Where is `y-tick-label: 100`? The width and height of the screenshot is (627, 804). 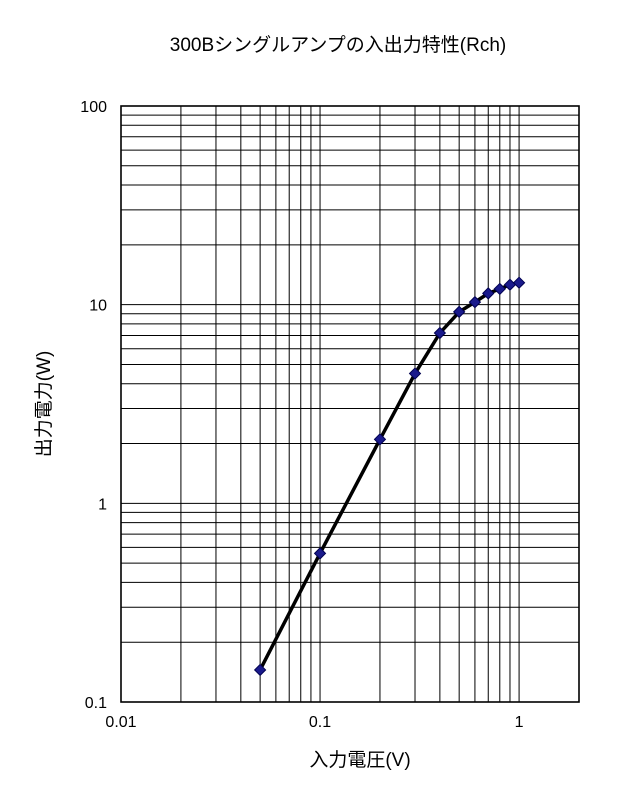
y-tick-label: 100 is located at coordinates (93, 107).